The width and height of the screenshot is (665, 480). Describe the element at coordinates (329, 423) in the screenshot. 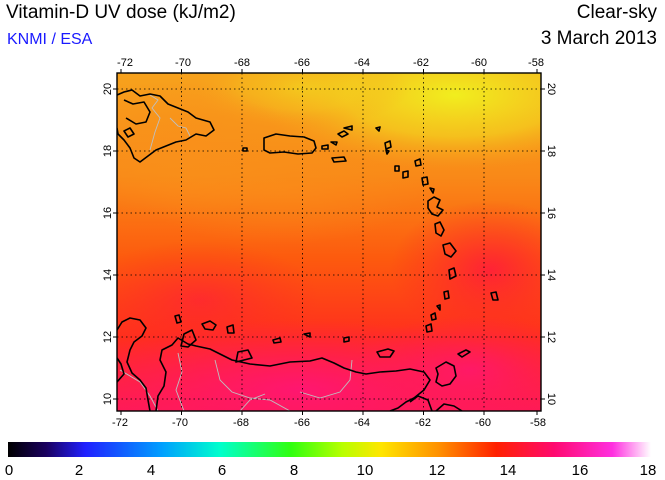

I see `lon-labels-bottom: -72 -70 -68 -66 -64 -62 -60 -58` at that location.